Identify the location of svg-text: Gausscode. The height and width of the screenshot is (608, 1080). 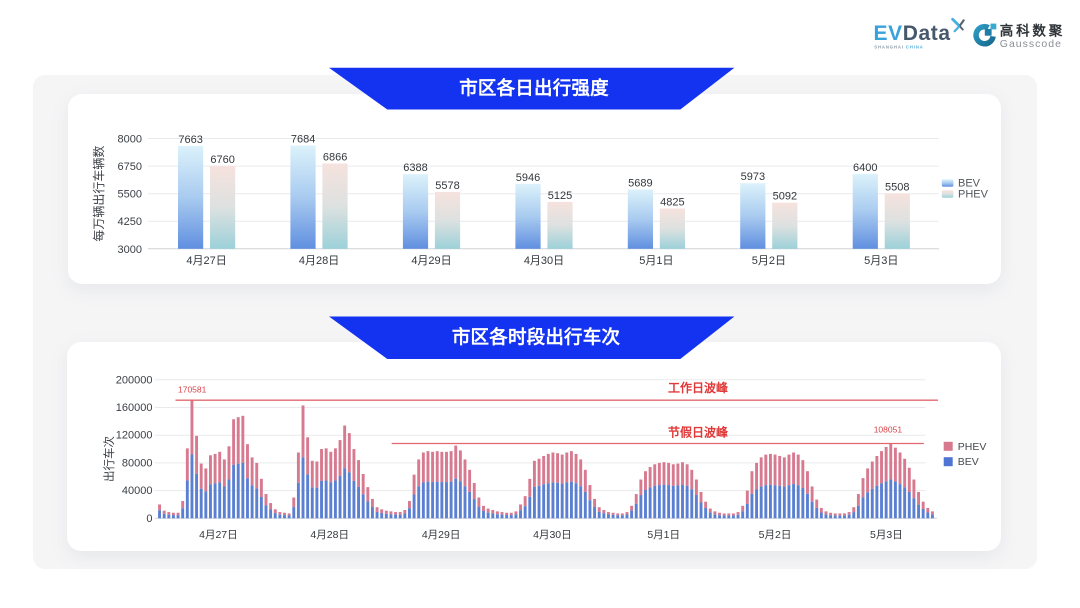
(1031, 44).